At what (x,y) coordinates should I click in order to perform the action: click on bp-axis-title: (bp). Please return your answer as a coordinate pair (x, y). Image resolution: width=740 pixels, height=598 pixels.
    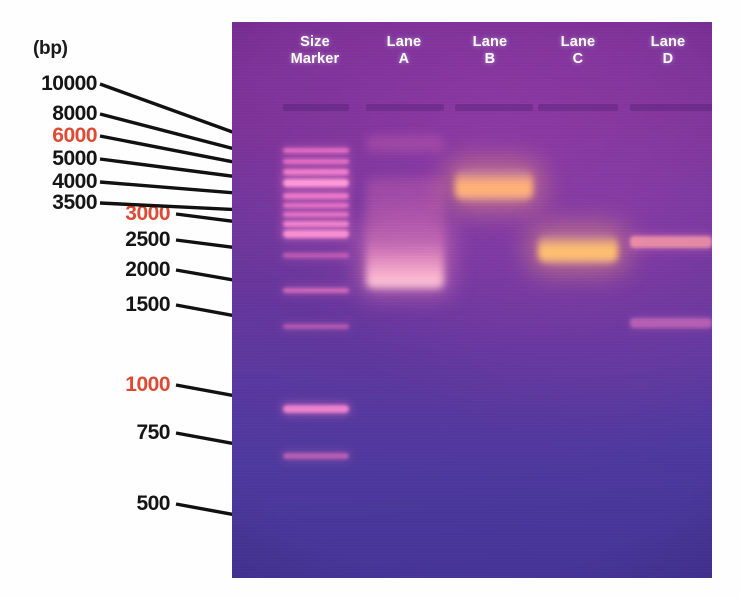
    Looking at the image, I should click on (50, 48).